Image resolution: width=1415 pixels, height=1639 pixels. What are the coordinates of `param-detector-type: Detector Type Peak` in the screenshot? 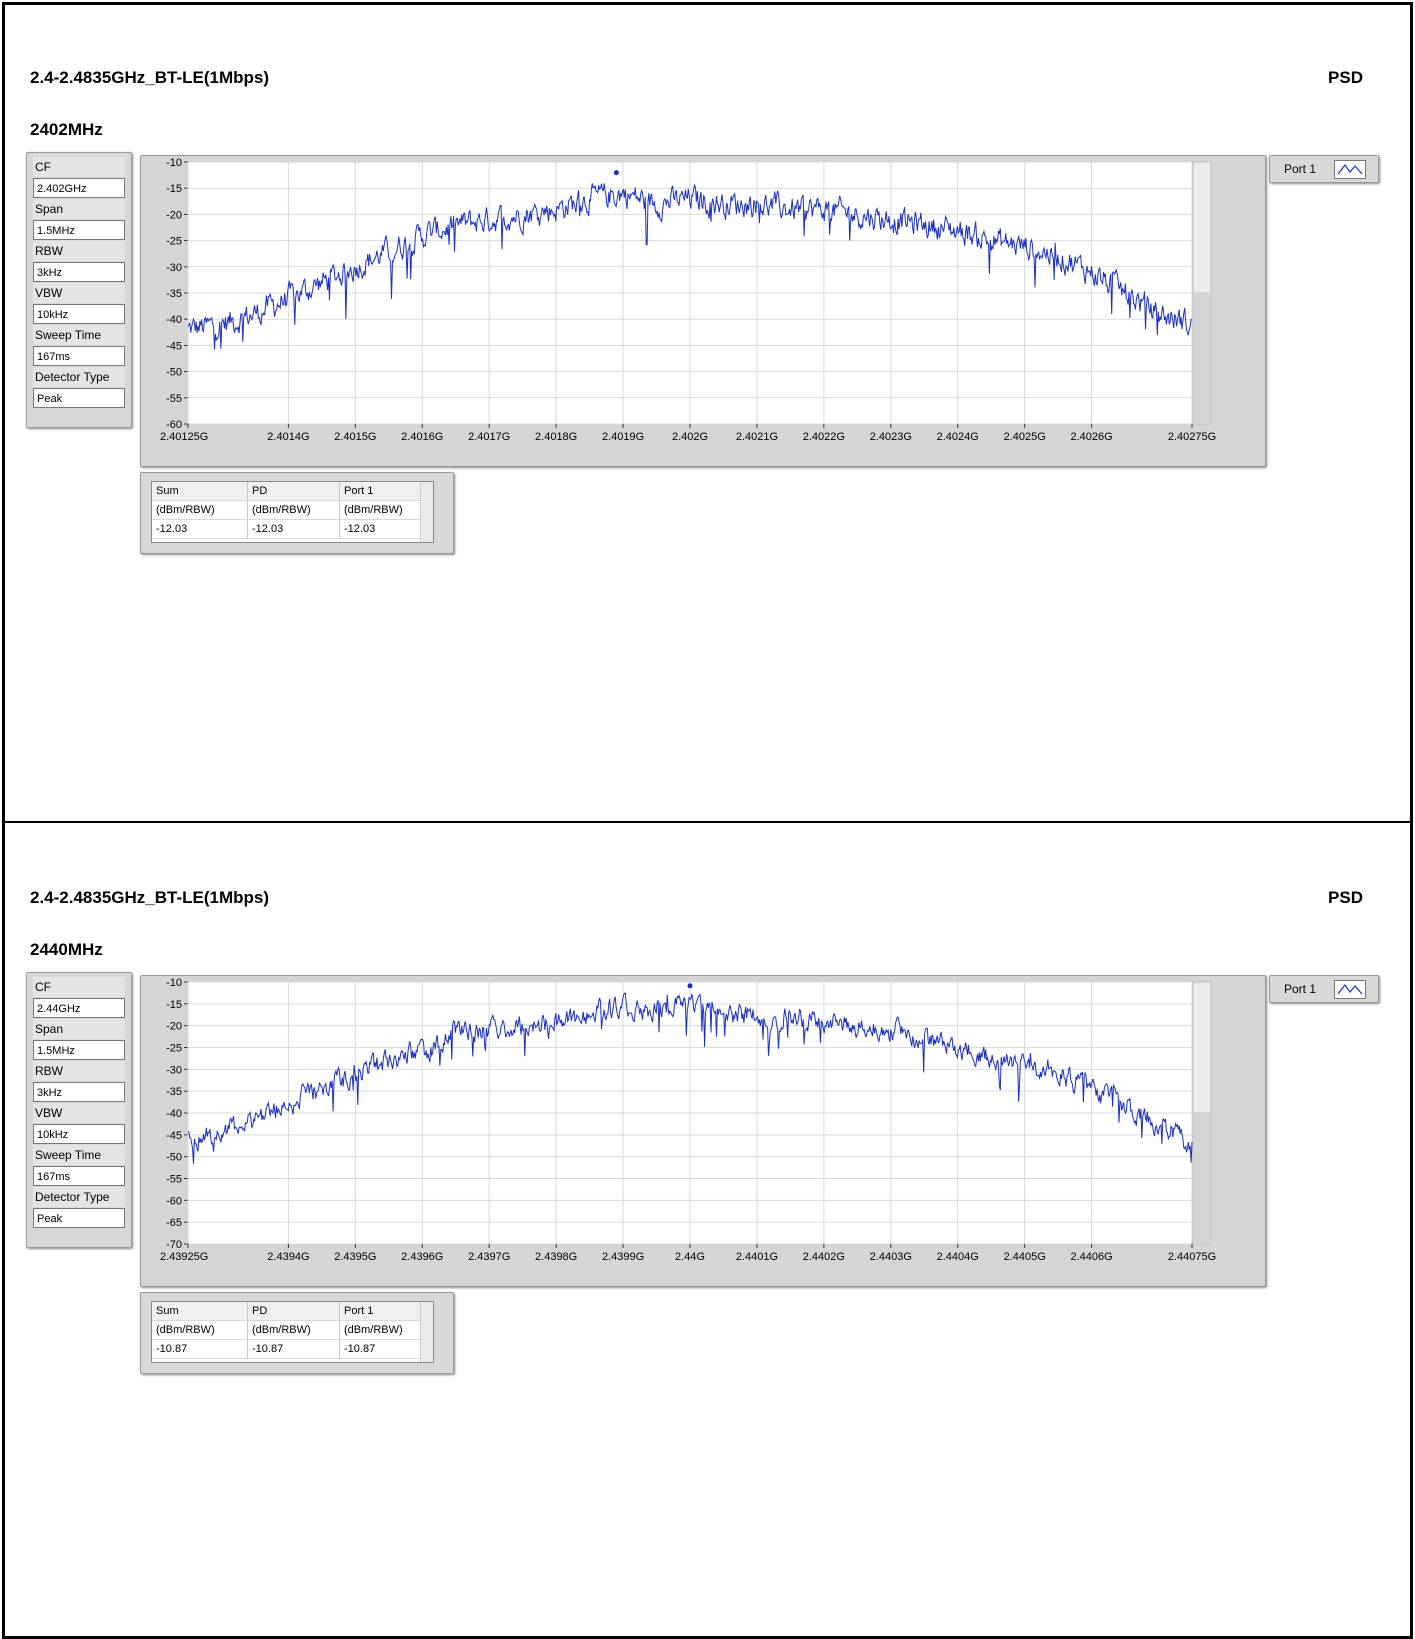 It's located at (79, 1208).